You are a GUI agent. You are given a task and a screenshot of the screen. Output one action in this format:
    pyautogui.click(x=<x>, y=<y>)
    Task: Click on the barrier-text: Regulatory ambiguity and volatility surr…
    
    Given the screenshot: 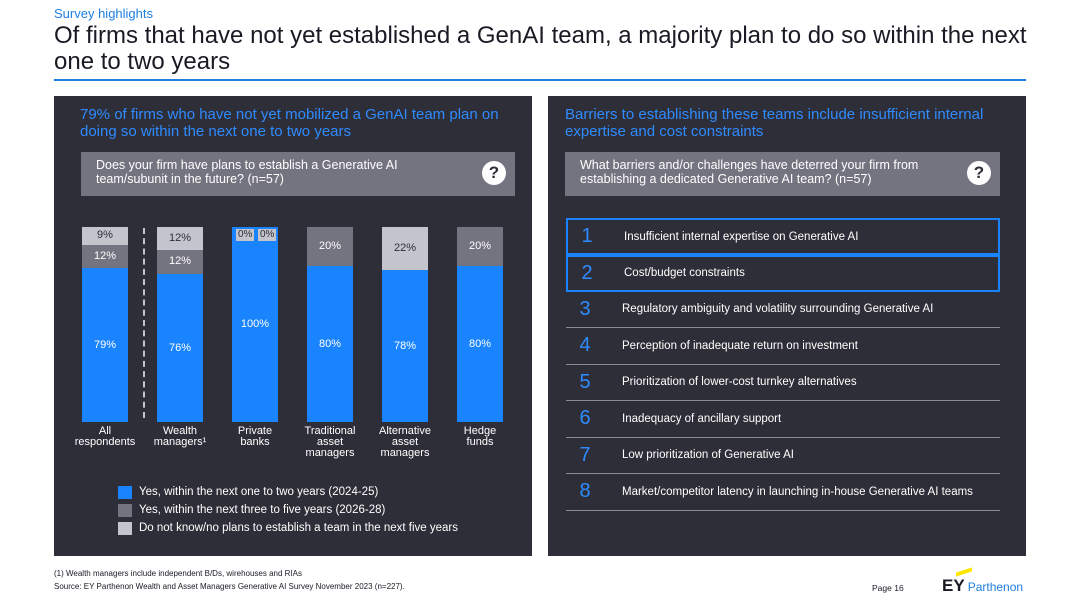 What is the action you would take?
    pyautogui.click(x=778, y=309)
    